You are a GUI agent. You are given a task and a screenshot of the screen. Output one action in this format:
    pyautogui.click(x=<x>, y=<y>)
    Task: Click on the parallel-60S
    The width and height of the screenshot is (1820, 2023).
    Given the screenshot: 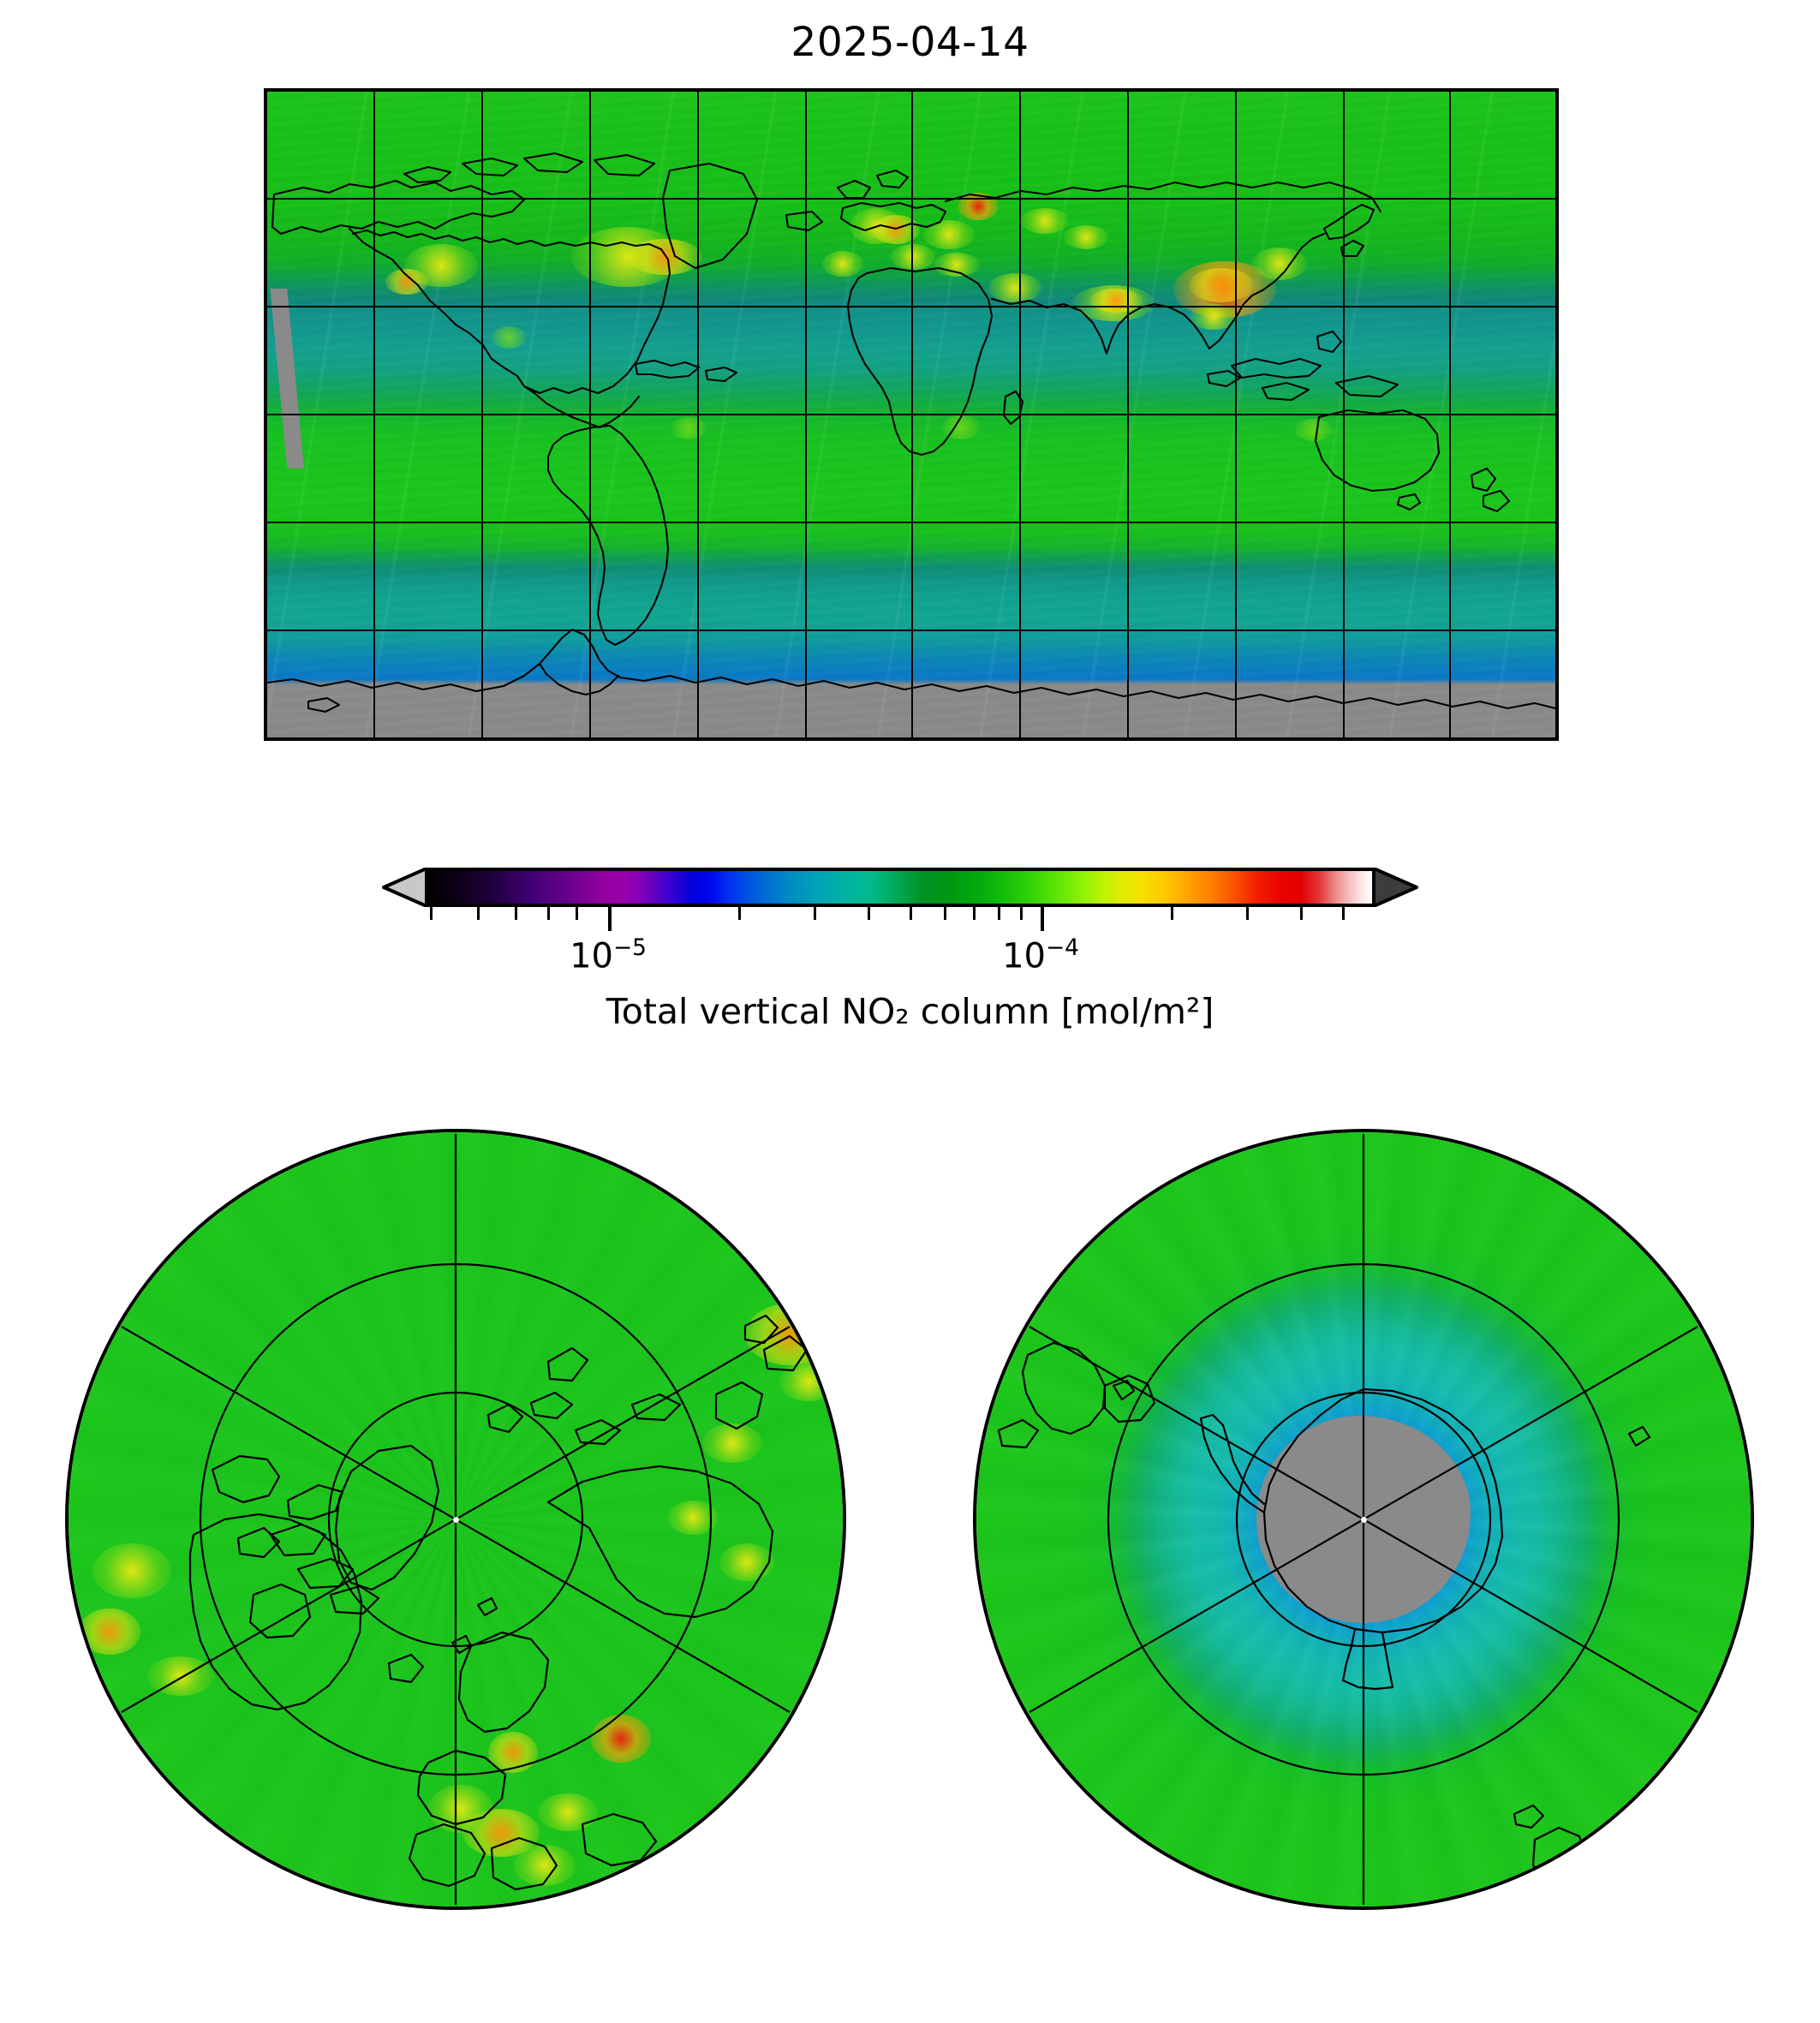 What is the action you would take?
    pyautogui.click(x=911, y=630)
    